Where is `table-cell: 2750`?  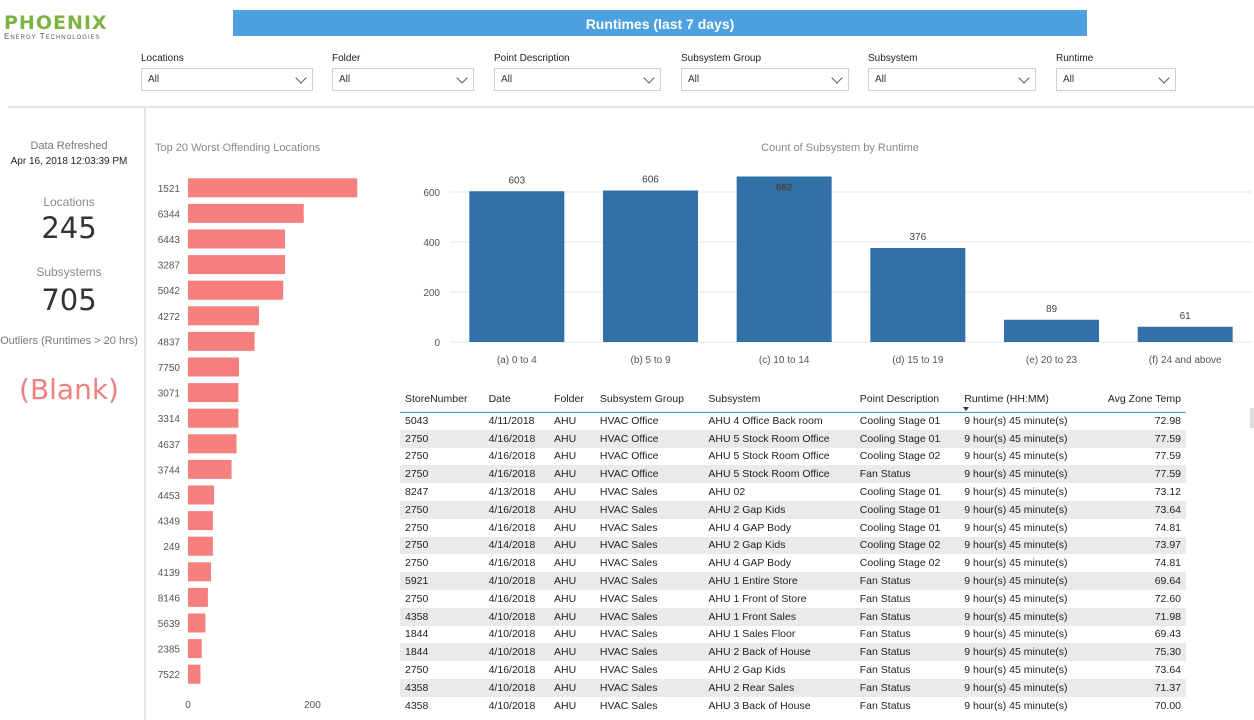 table-cell: 2750 is located at coordinates (442, 509).